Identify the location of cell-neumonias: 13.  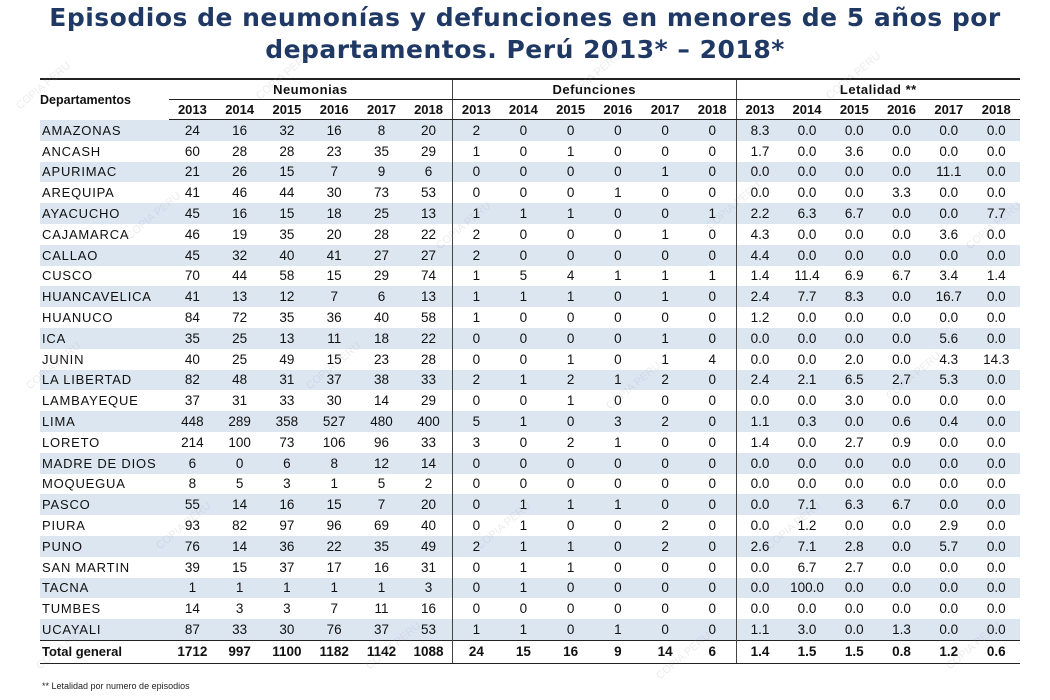
(429, 213).